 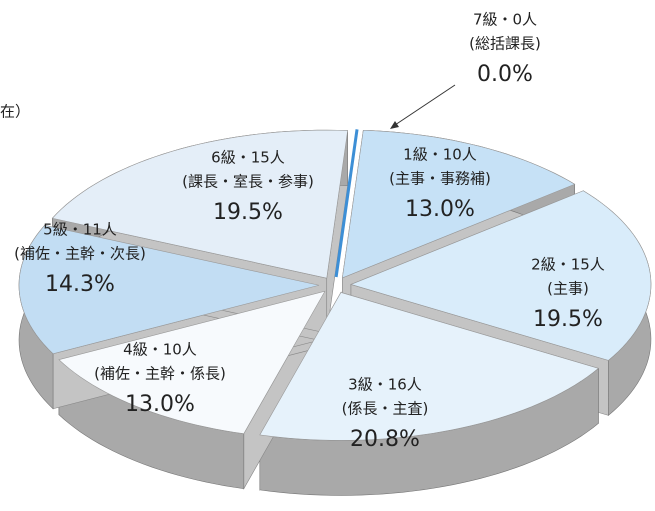 What do you see at coordinates (505, 44) in the screenshot?
I see `slice-description: (総括課長)` at bounding box center [505, 44].